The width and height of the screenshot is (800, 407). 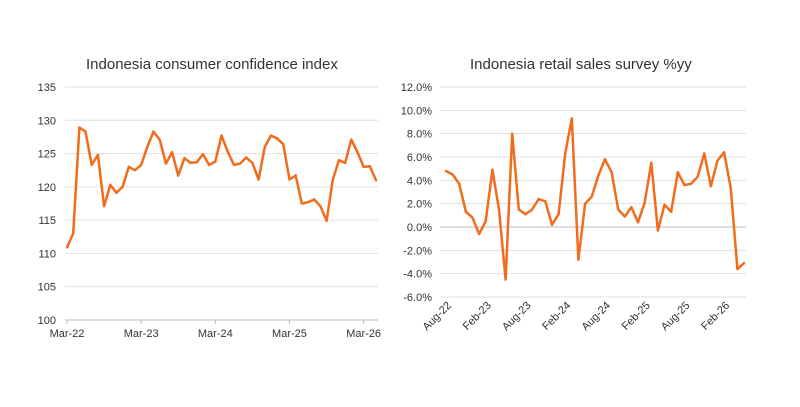 What do you see at coordinates (419, 205) in the screenshot?
I see `y-tick-label: 2.0%` at bounding box center [419, 205].